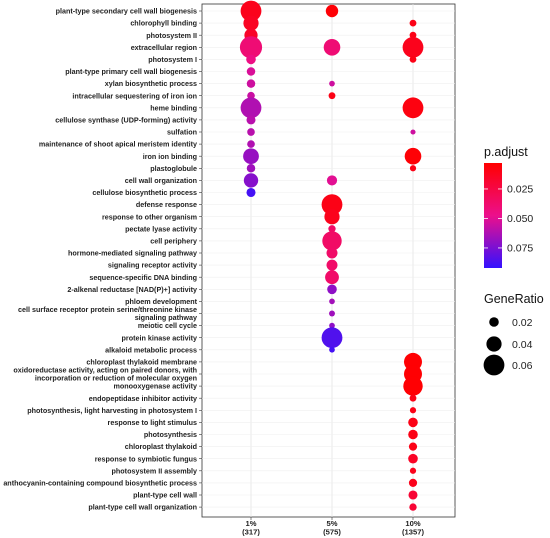 This screenshot has width=550, height=538. I want to click on term-label: signaling receptor activity, so click(152, 265).